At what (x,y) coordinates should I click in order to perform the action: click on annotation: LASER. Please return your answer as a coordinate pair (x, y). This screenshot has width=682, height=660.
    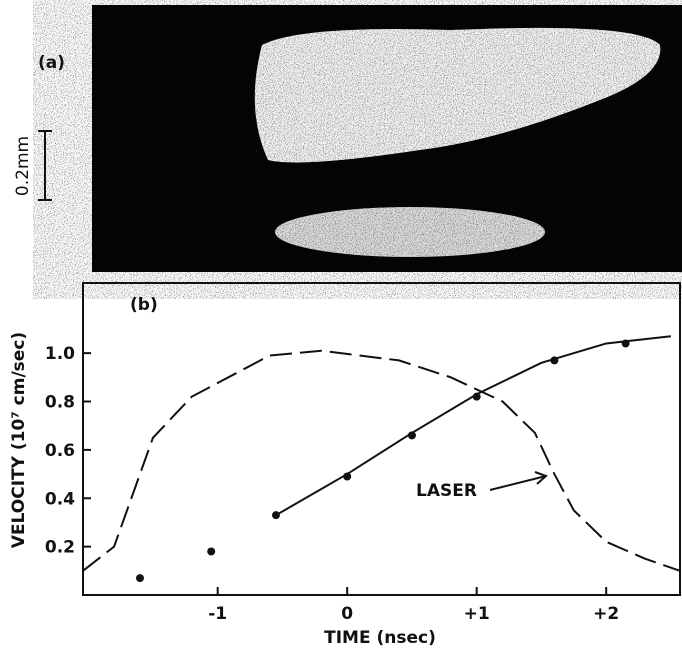
    Looking at the image, I should click on (446, 491).